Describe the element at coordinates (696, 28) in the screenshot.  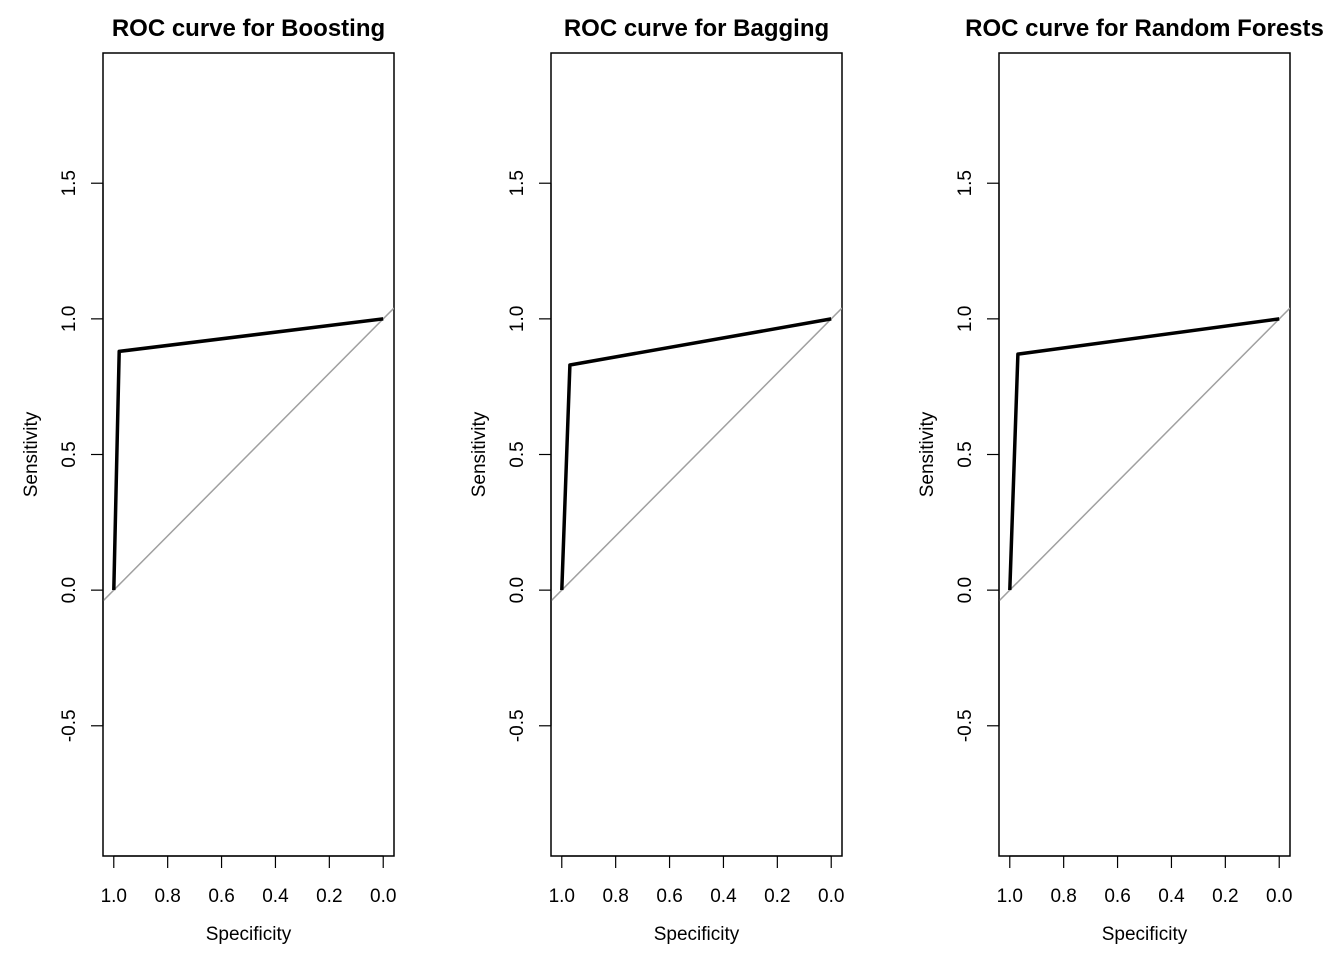
I see `chart-title: ROC curve for Bagging` at that location.